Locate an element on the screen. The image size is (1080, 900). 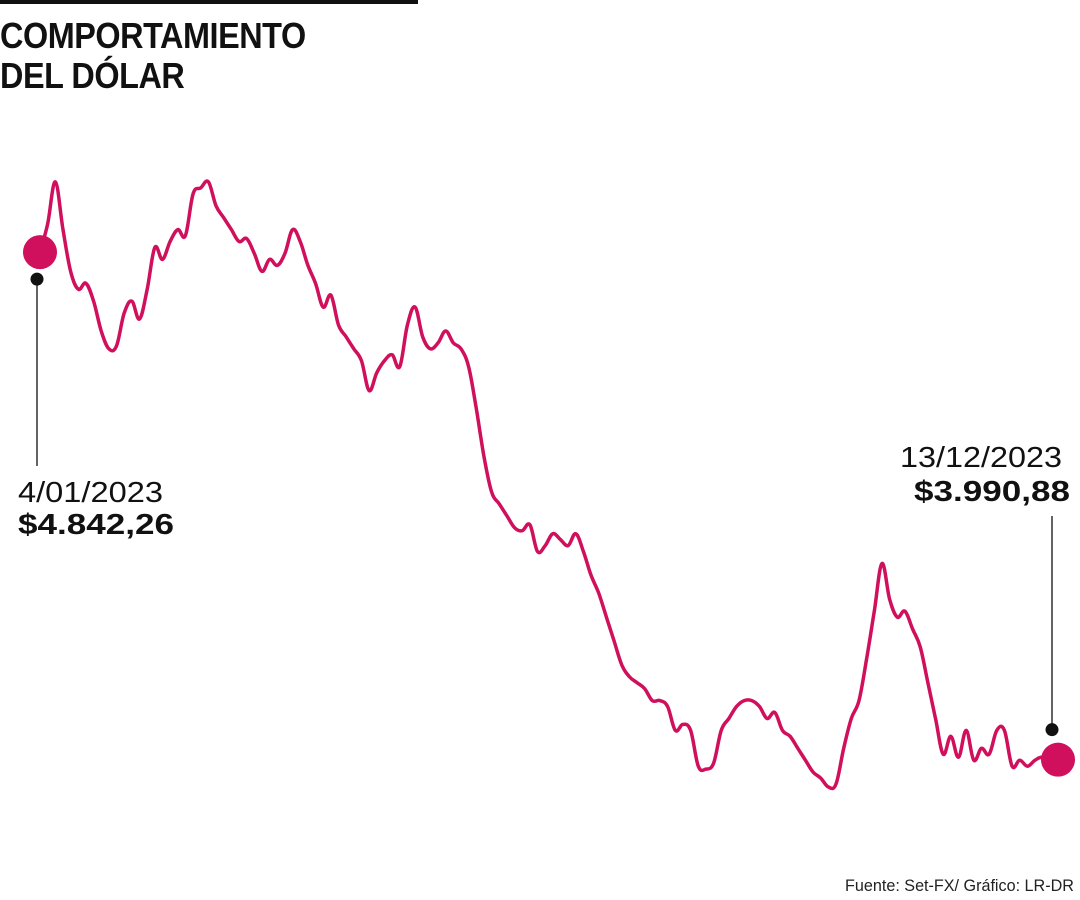
chart-title-line-1: COMPORTAMIENTO is located at coordinates (153, 35).